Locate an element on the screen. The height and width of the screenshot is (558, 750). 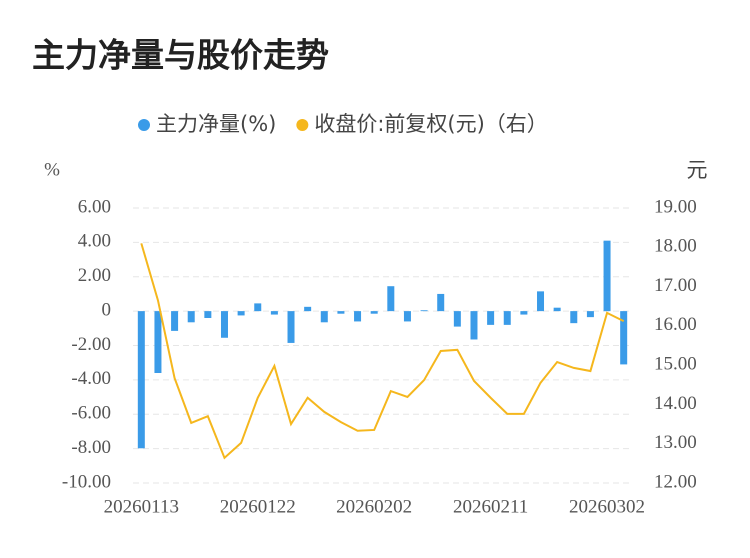
x-tick-label: 20260302 is located at coordinates (607, 506).